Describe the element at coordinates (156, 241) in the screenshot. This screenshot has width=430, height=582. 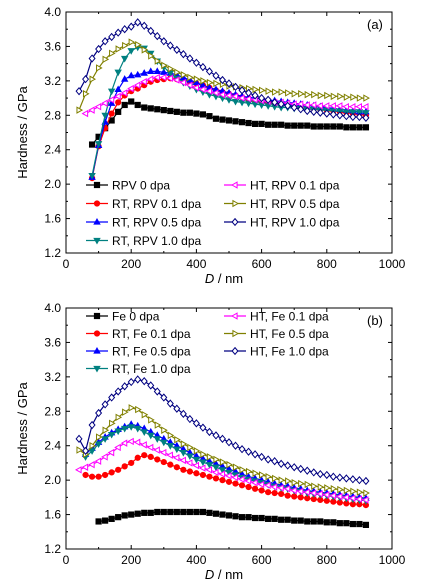
I see `legend-label: RT, RPV 1.0 dpa` at that location.